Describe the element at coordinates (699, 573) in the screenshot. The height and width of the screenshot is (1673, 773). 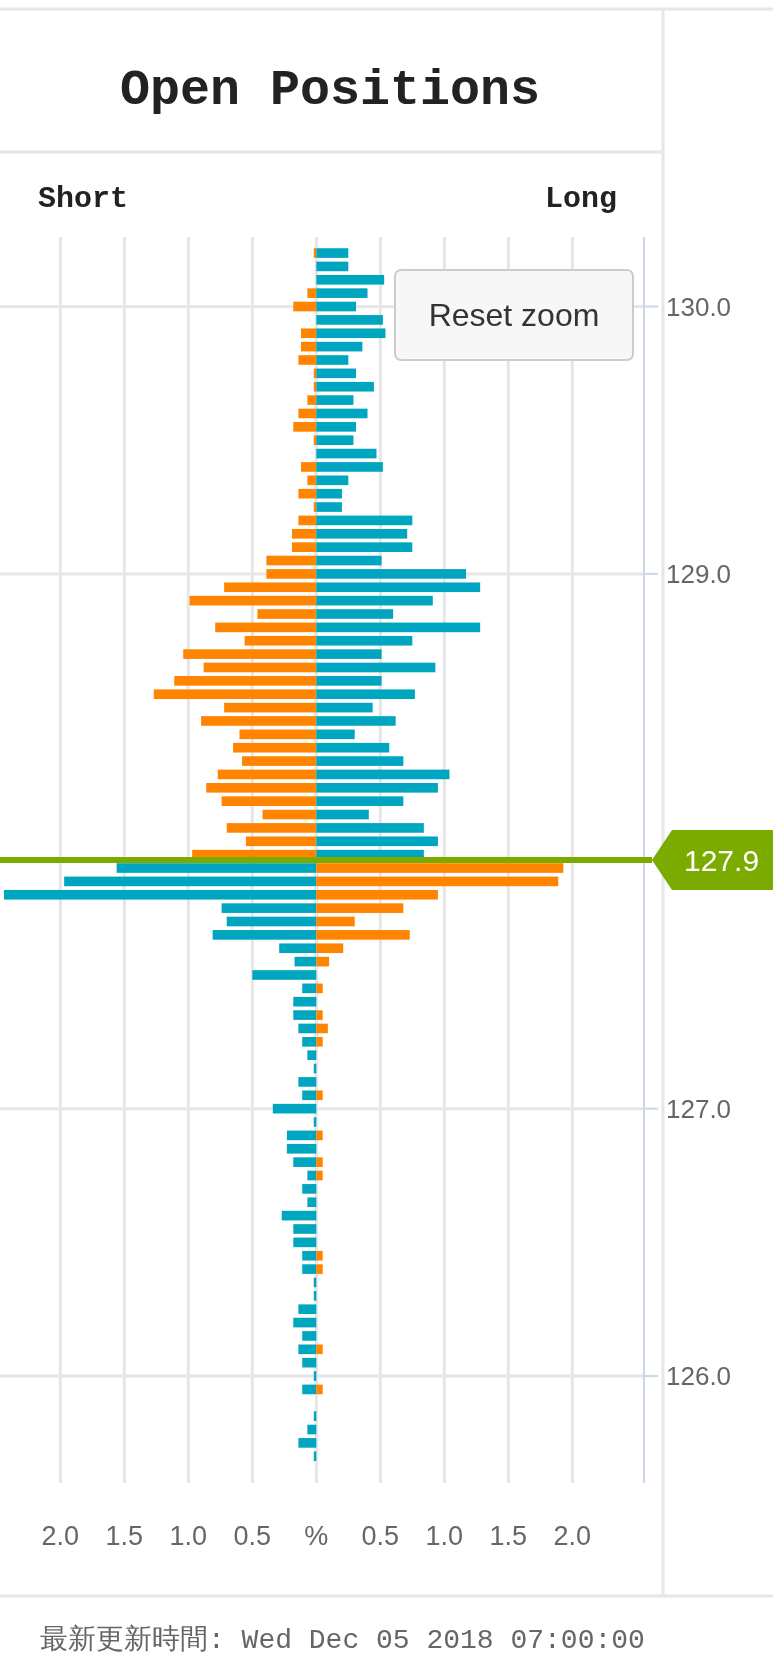
I see `y-tick-label: 129.0` at that location.